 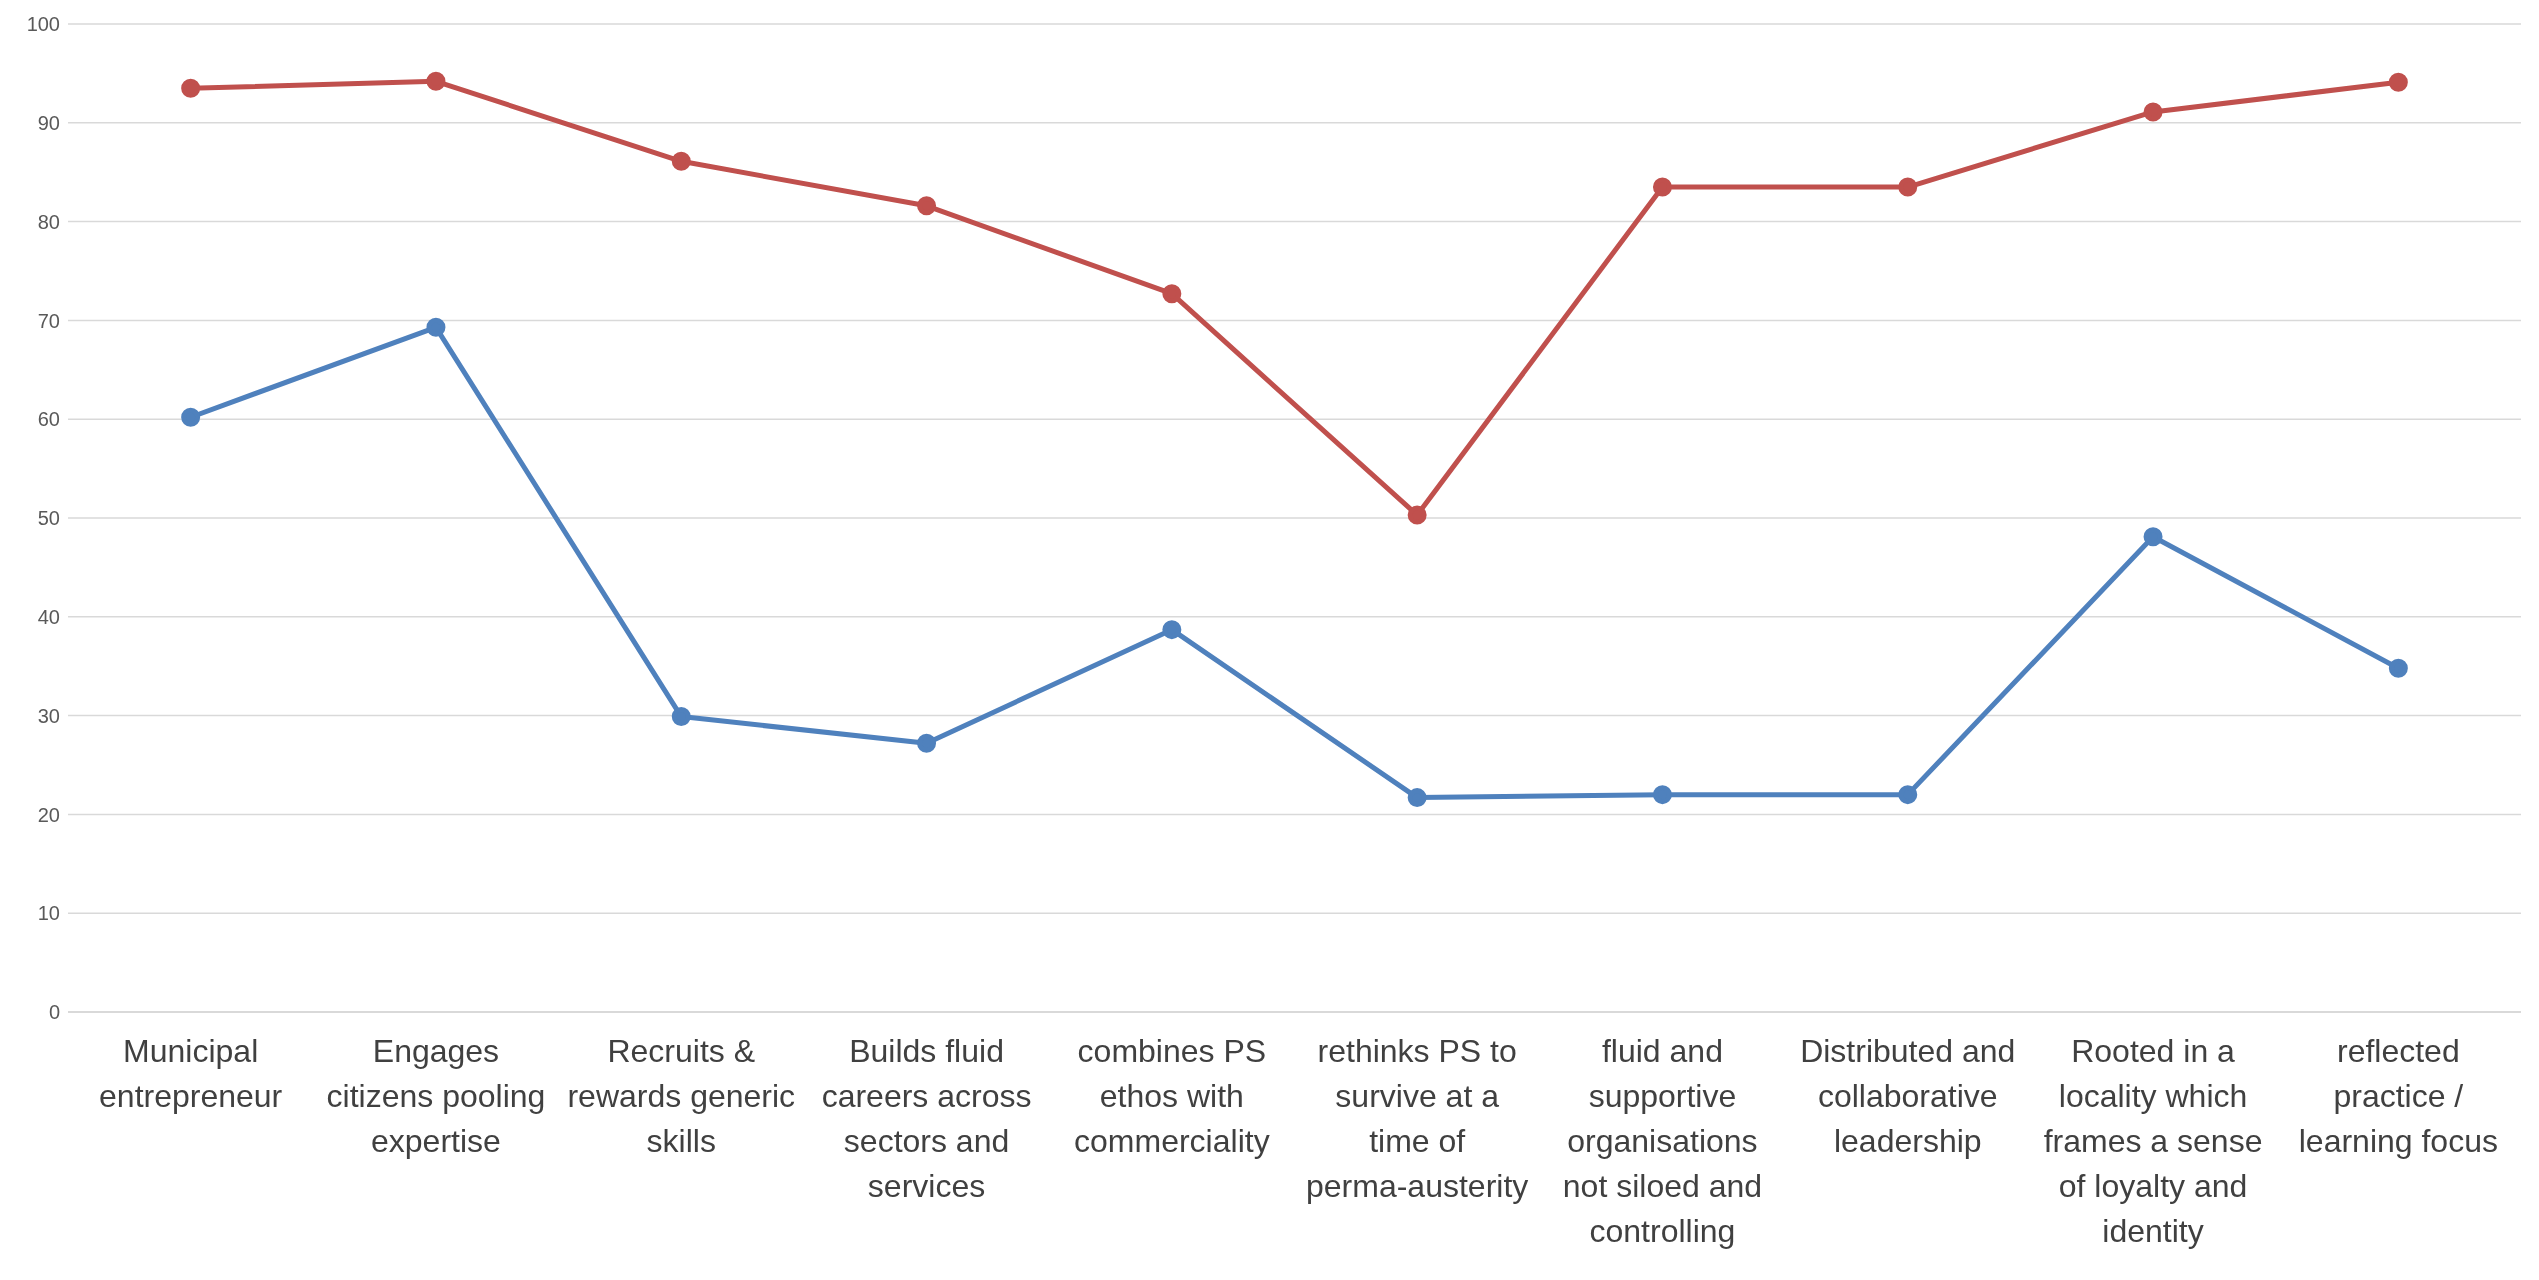 I want to click on x-tick-label: fluid and supportive organisations not siloed and controlling, so click(x=1662, y=1141).